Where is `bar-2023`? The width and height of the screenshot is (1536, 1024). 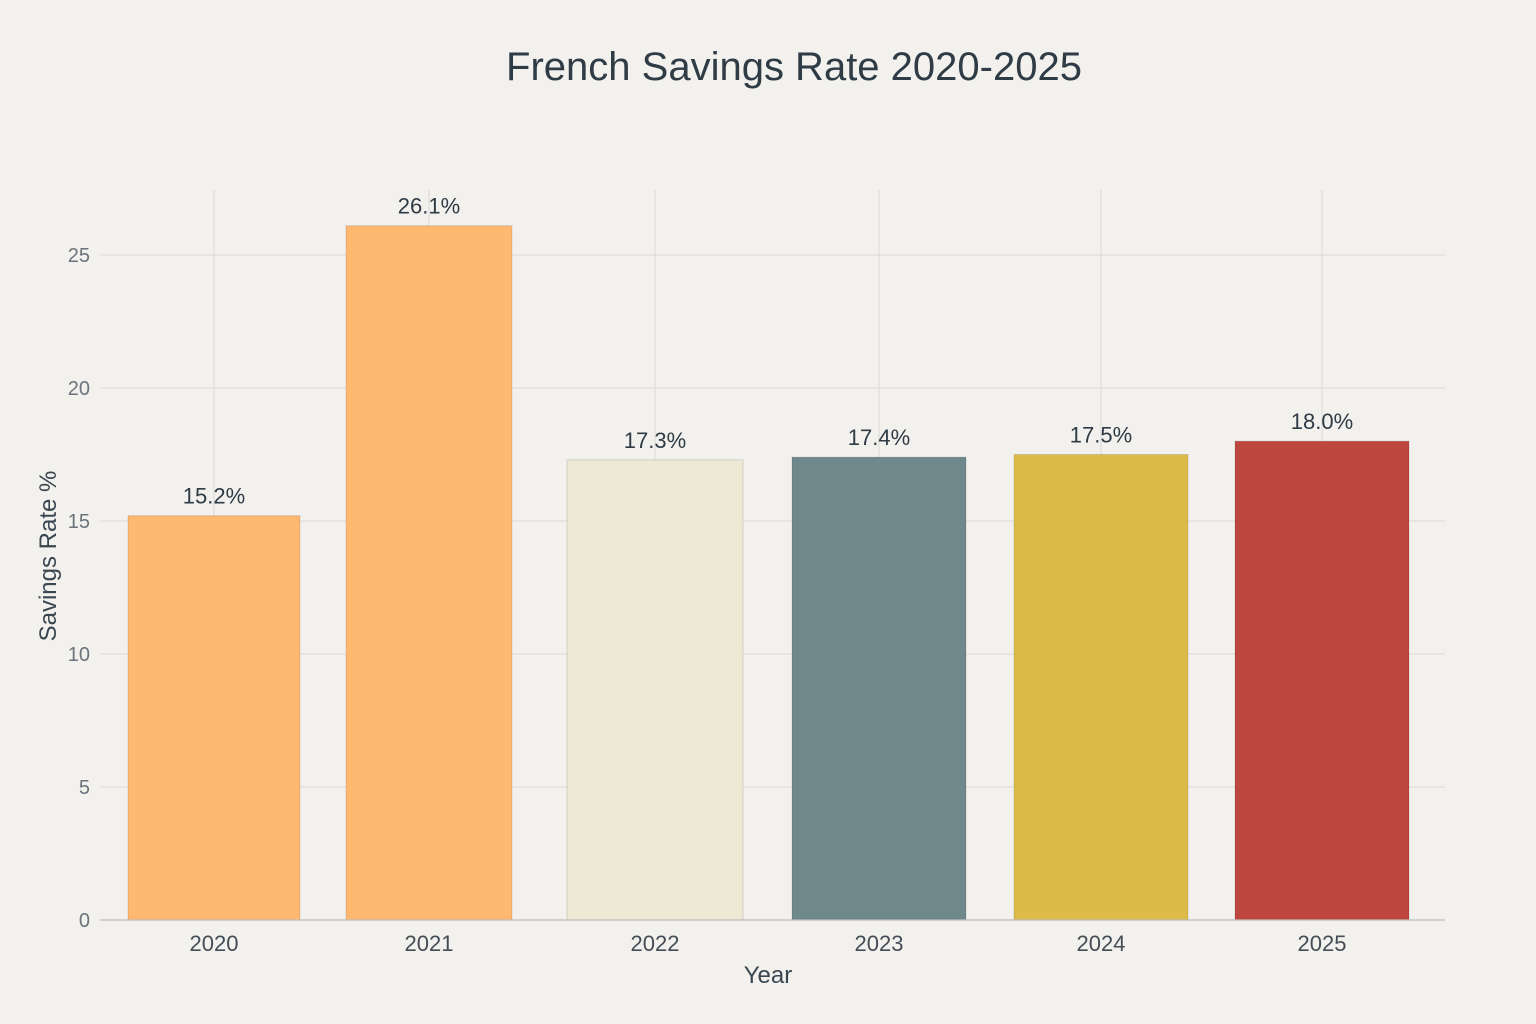 bar-2023 is located at coordinates (879, 688).